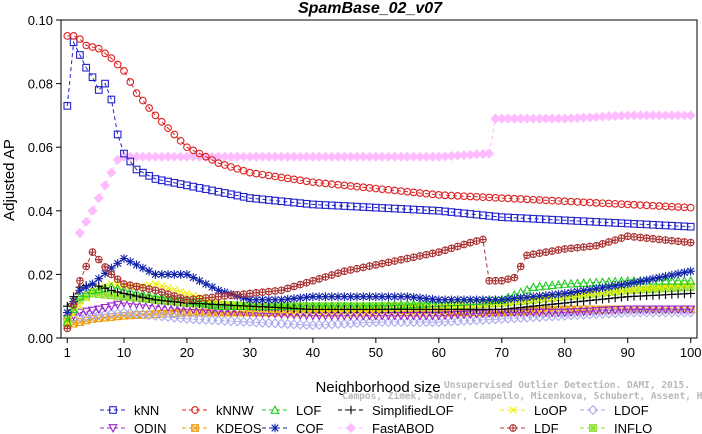  What do you see at coordinates (235, 410) in the screenshot?
I see `legend-label: kNNW` at bounding box center [235, 410].